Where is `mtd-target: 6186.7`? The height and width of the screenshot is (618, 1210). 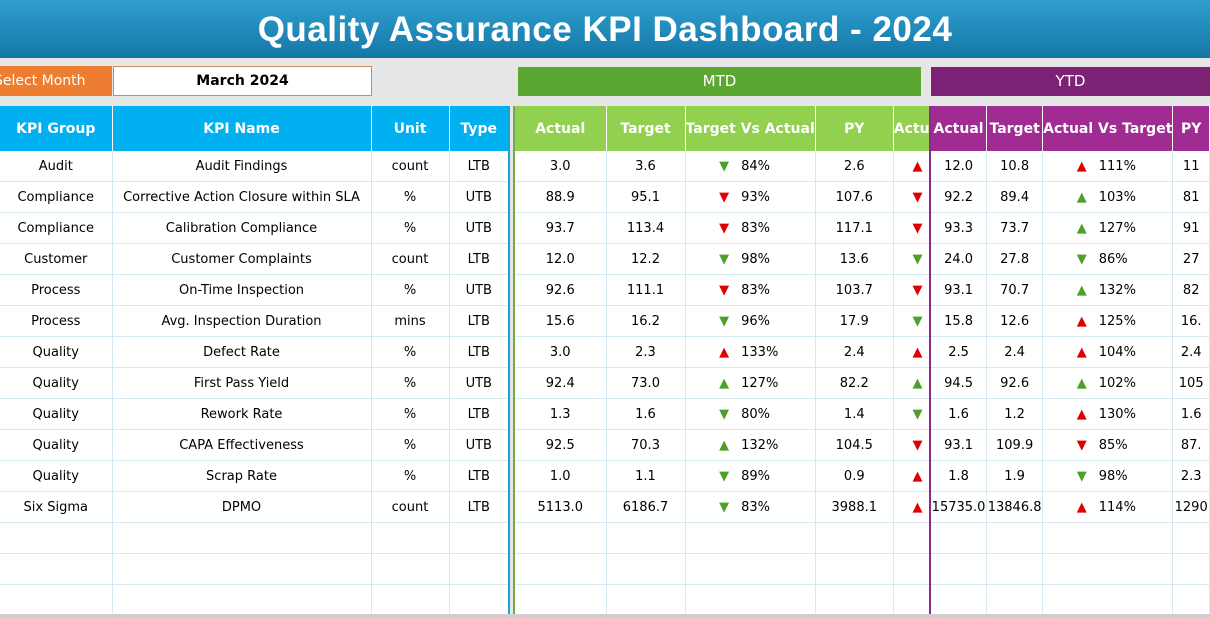 mtd-target: 6186.7 is located at coordinates (646, 507).